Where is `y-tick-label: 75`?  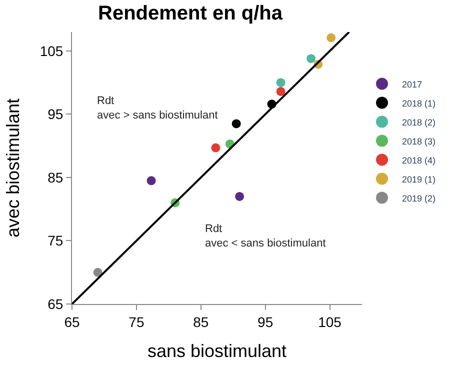
y-tick-label: 75 is located at coordinates (56, 240).